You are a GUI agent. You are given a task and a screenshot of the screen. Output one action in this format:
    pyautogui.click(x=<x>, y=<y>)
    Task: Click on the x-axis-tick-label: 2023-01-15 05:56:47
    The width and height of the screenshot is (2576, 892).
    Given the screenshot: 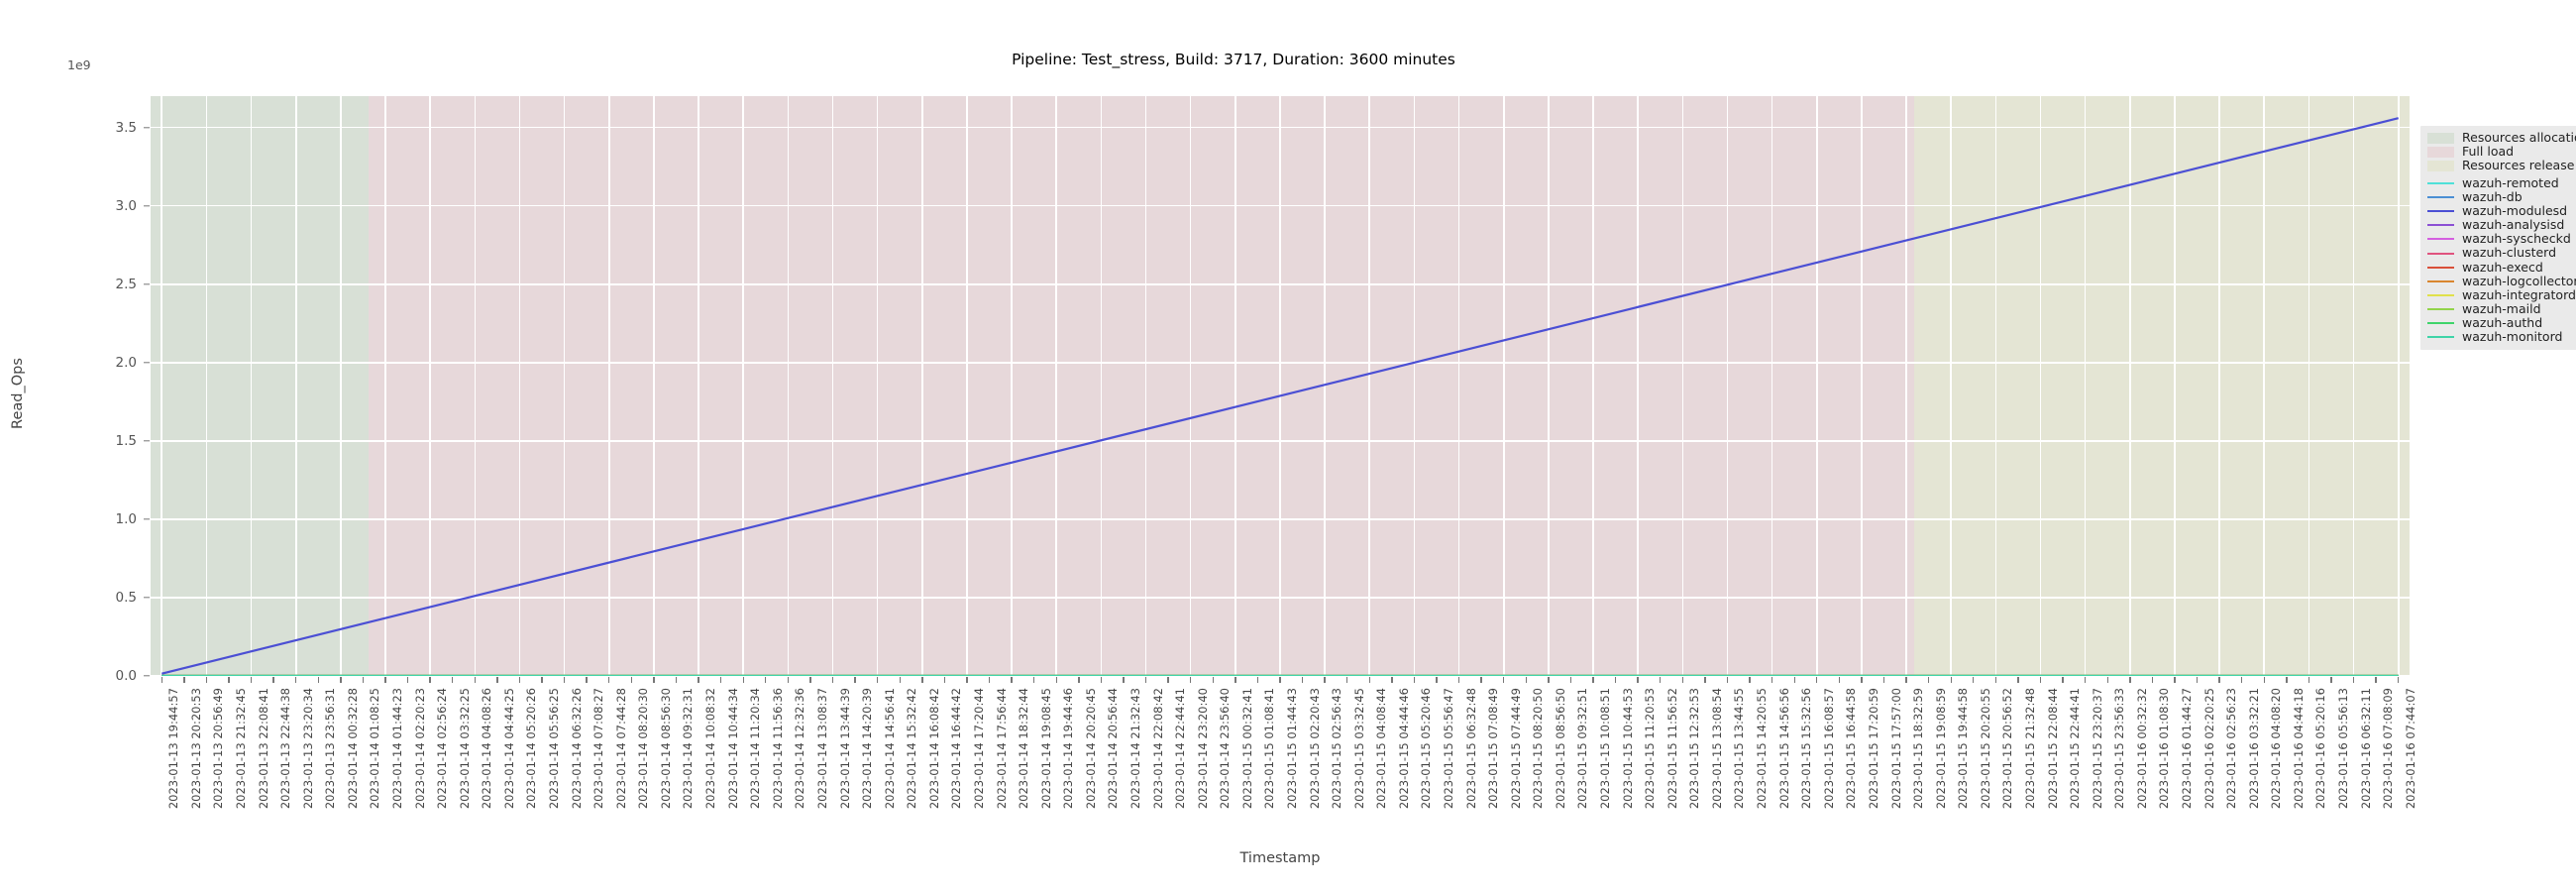 What is the action you would take?
    pyautogui.click(x=1449, y=749)
    